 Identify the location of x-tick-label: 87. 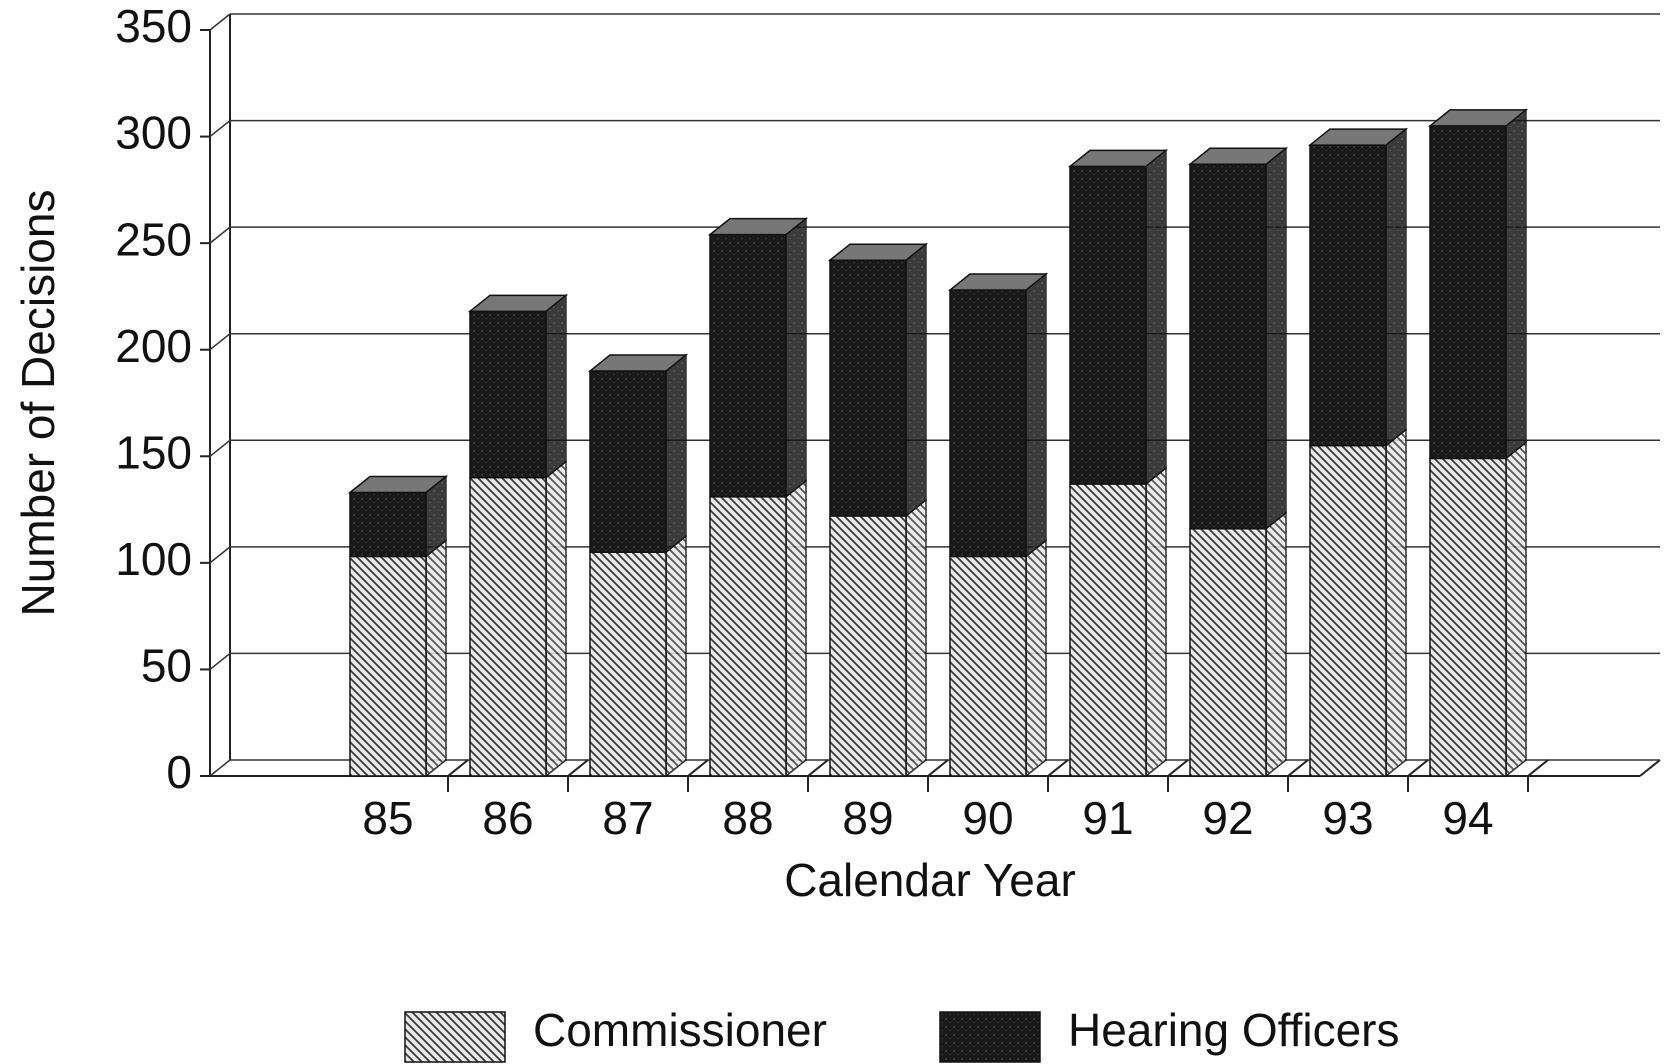
(627, 818).